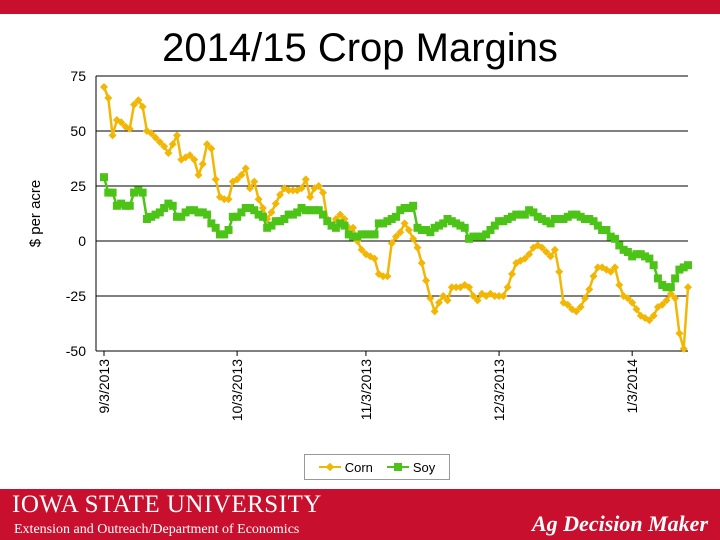 The height and width of the screenshot is (540, 720). Describe the element at coordinates (499, 390) in the screenshot. I see `x-tick-label: 12/3/2013` at that location.